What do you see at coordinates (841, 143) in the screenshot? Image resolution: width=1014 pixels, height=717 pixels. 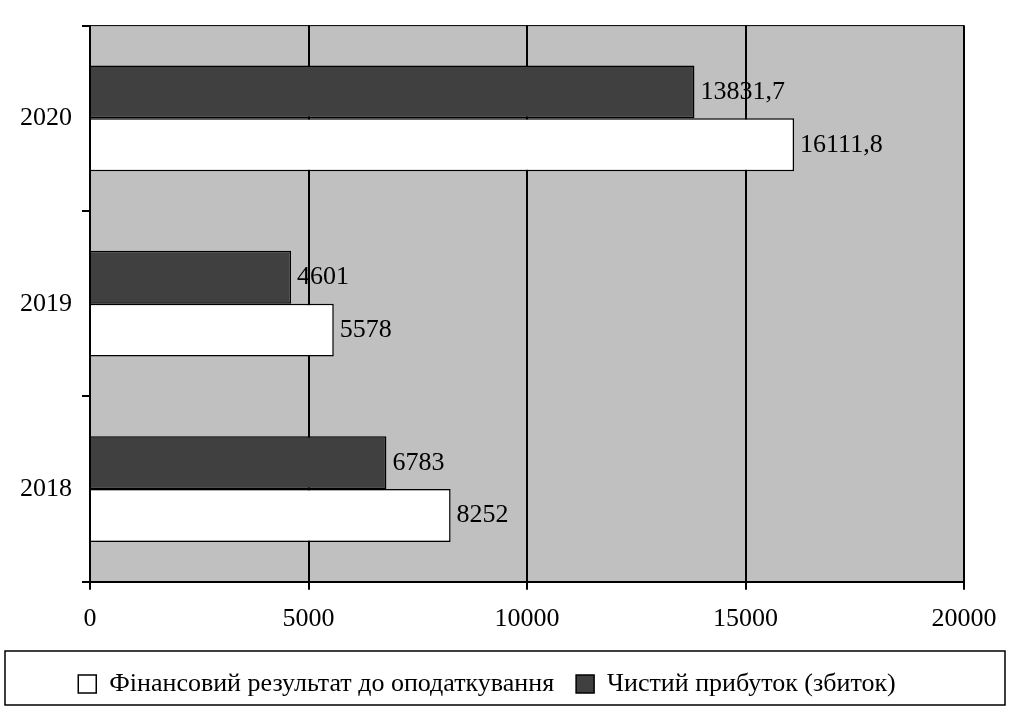 I see `data-label: 16111,8` at bounding box center [841, 143].